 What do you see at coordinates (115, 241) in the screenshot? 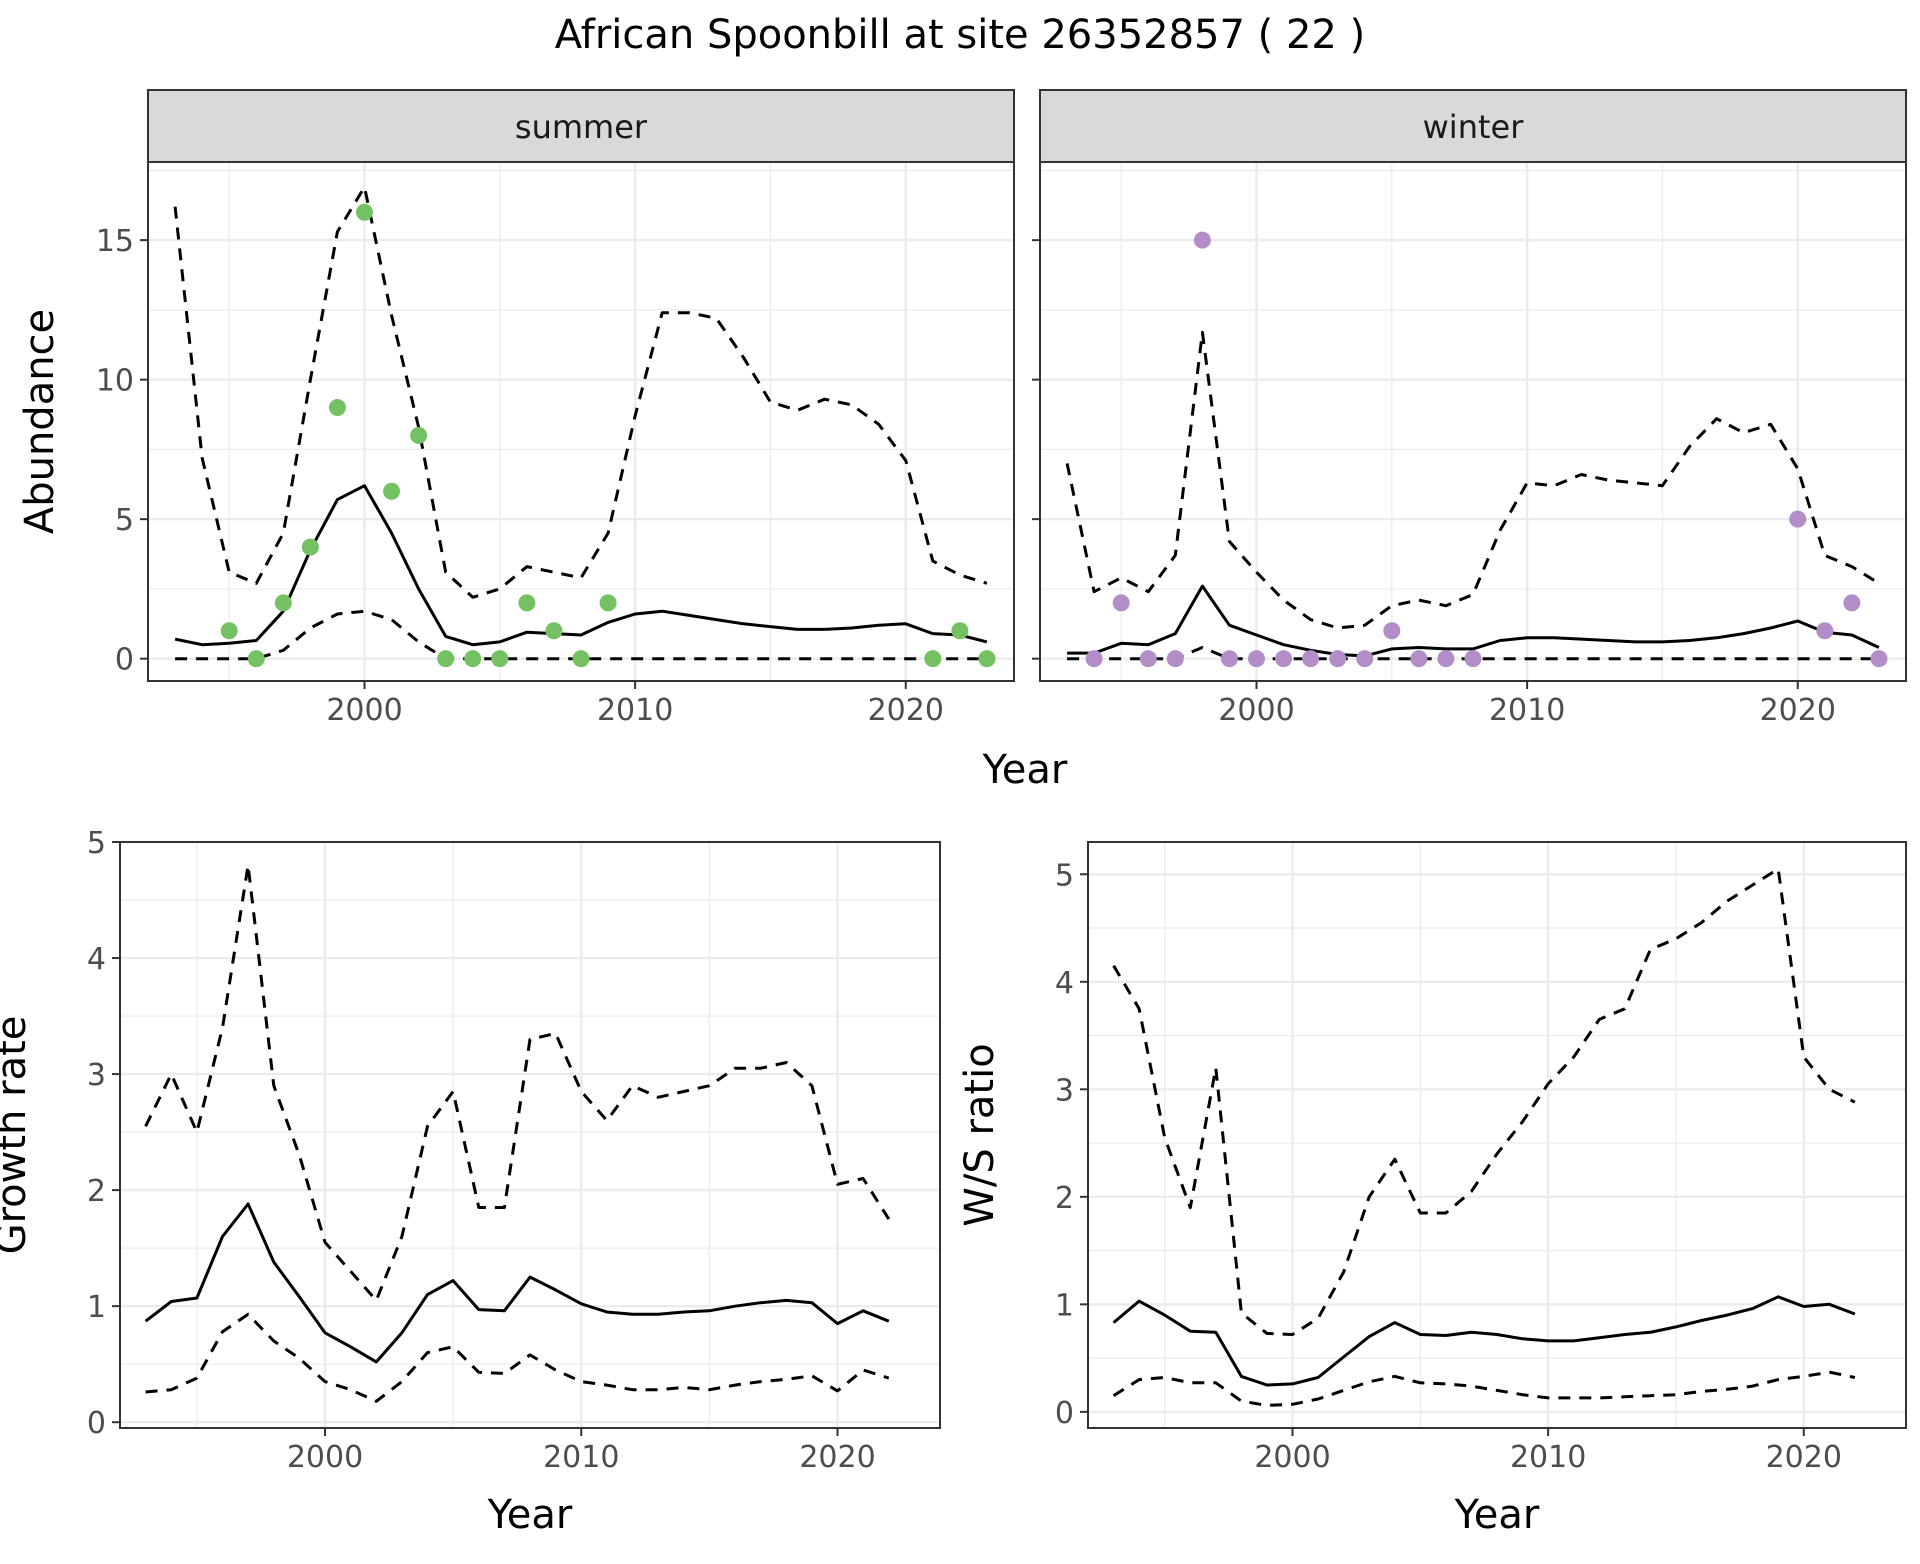
I see `y-tick-label: 15` at bounding box center [115, 241].